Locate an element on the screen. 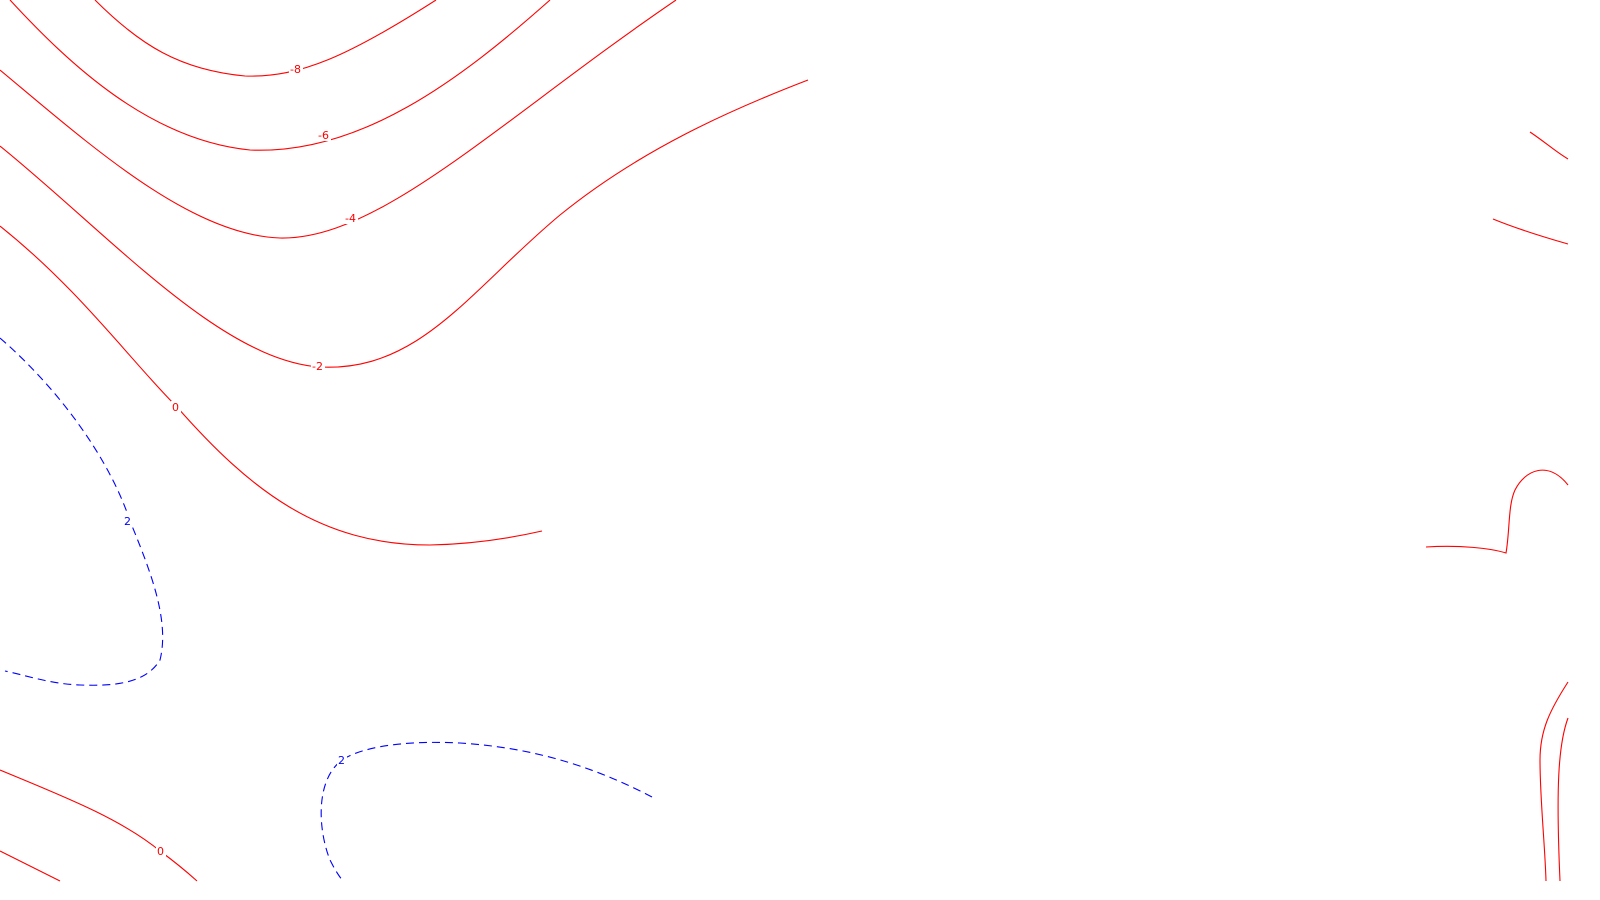  contour-label-pos2-left: 2 is located at coordinates (127, 521).